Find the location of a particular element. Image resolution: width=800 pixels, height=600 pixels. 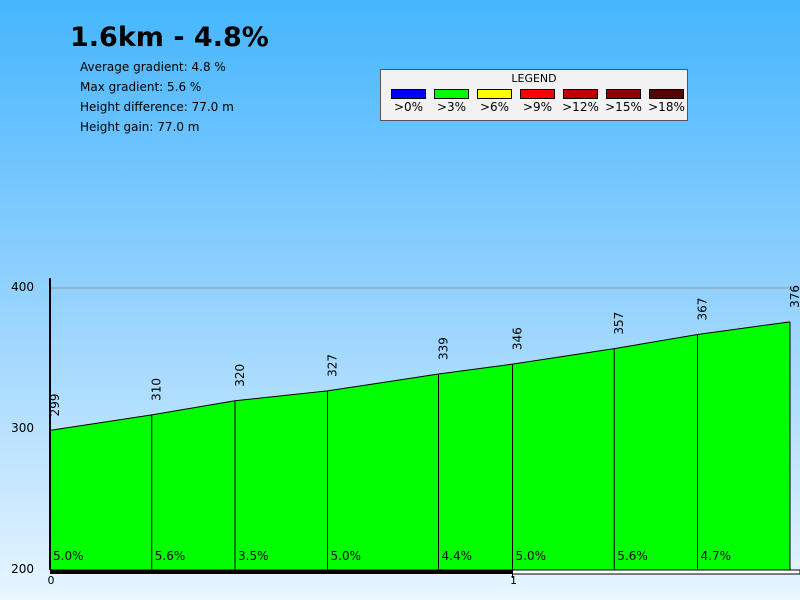

average-gradient: Average gradient: 4.8 % is located at coordinates (153, 67).